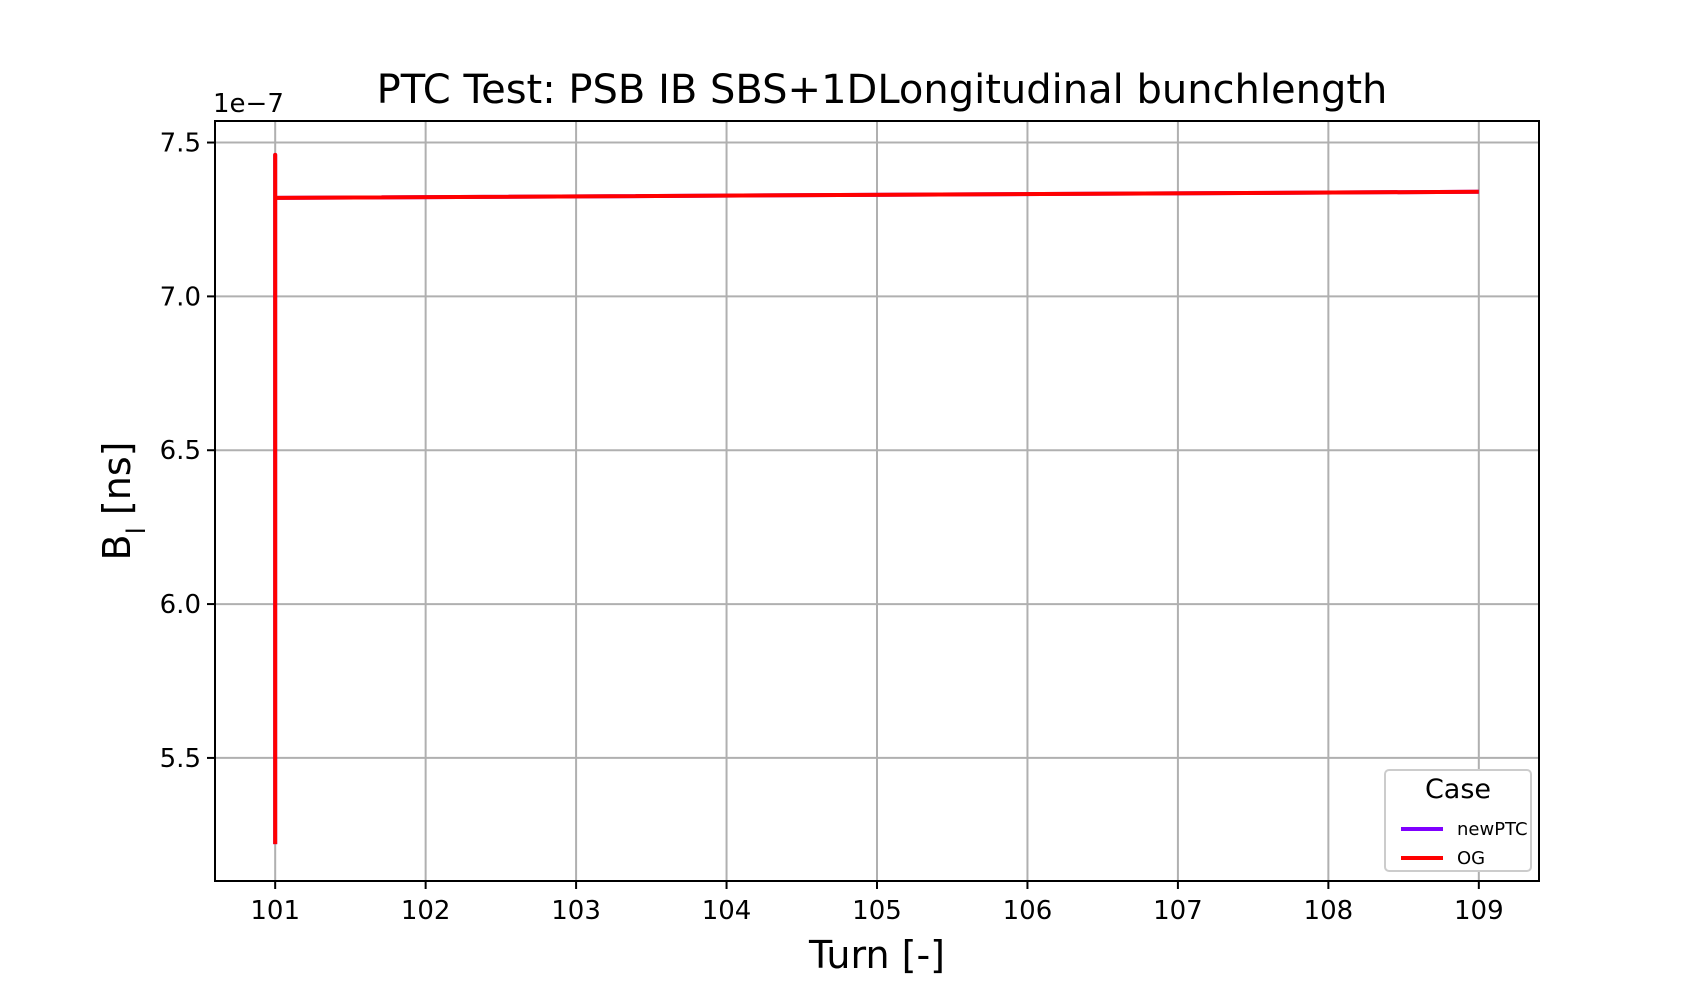 This screenshot has width=1700, height=1000. Describe the element at coordinates (180, 297) in the screenshot. I see `y-tick-label: 7.0` at that location.